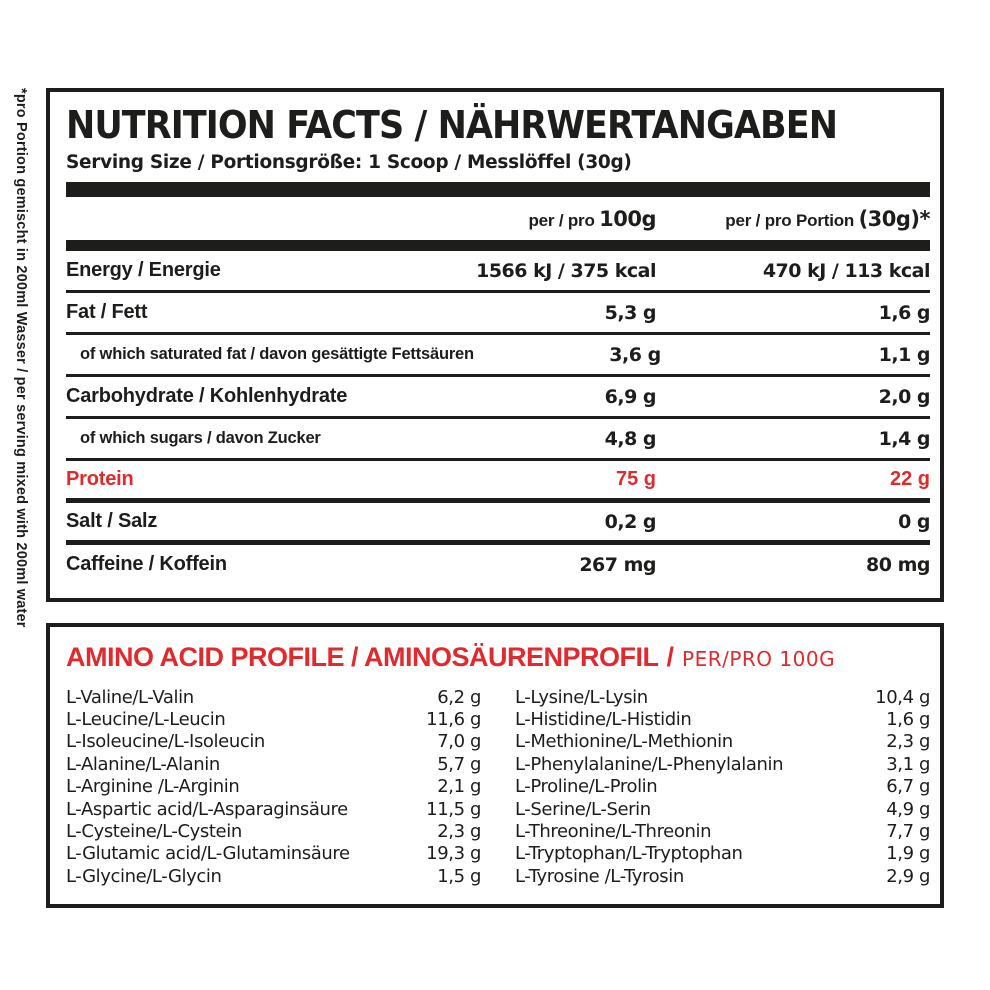  I want to click on col2-prefix: per / pro Portion, so click(790, 220).